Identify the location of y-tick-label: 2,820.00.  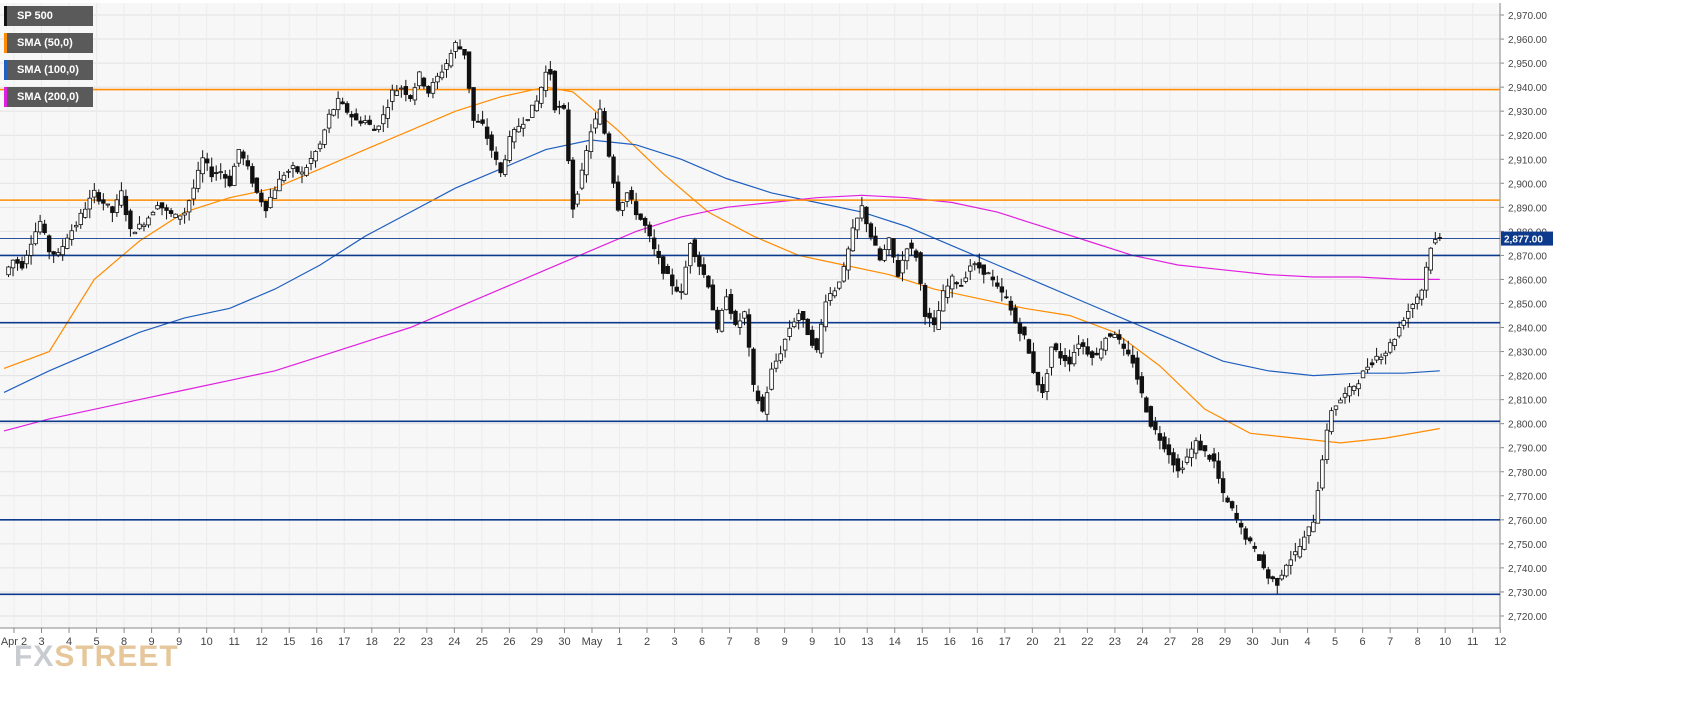
(1527, 377).